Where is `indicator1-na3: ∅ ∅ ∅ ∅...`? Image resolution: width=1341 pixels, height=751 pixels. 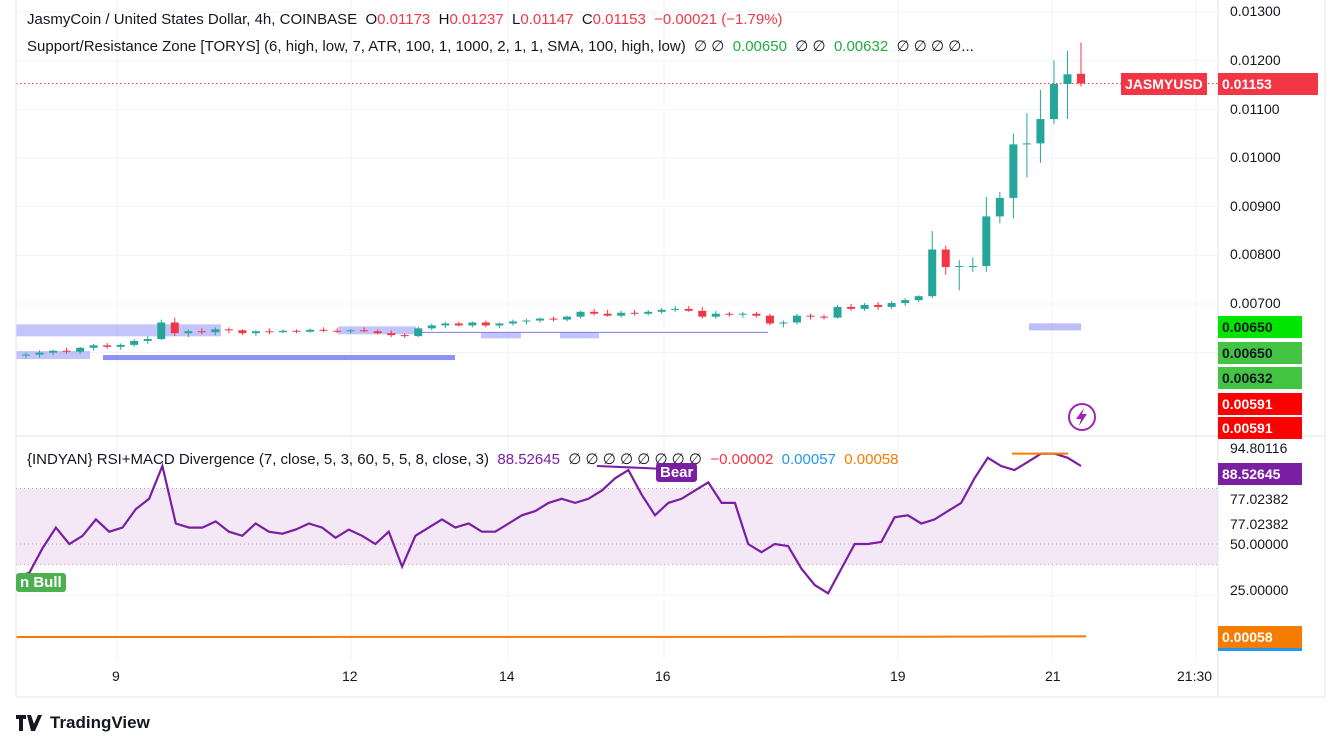 indicator1-na3: ∅ ∅ ∅ ∅... is located at coordinates (935, 46).